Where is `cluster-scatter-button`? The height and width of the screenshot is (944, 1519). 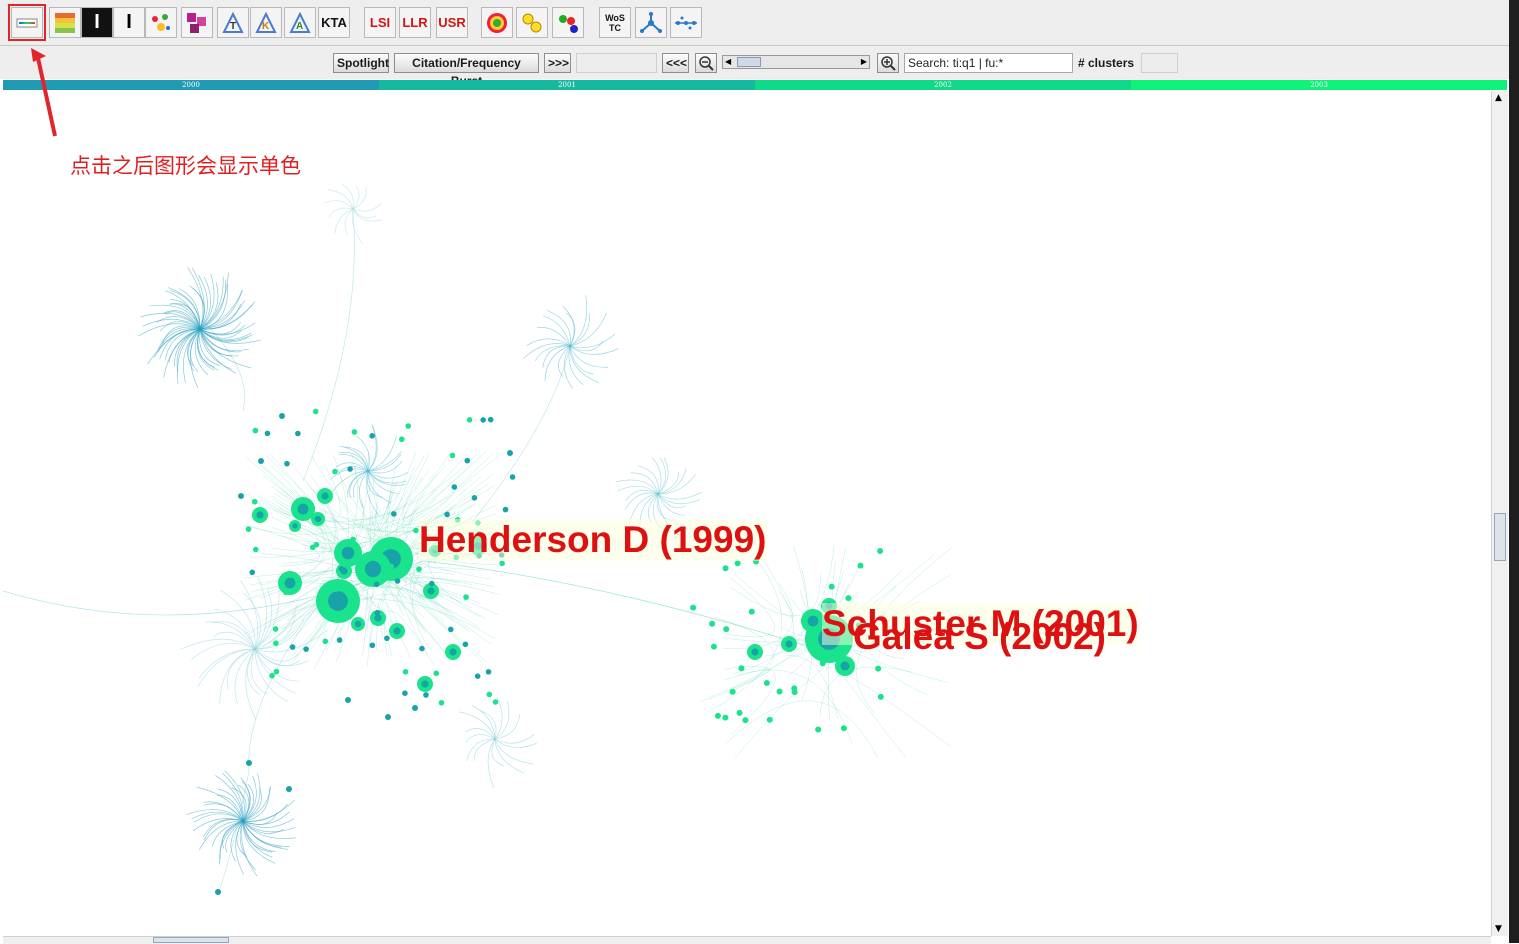
cluster-scatter-button is located at coordinates (161, 22).